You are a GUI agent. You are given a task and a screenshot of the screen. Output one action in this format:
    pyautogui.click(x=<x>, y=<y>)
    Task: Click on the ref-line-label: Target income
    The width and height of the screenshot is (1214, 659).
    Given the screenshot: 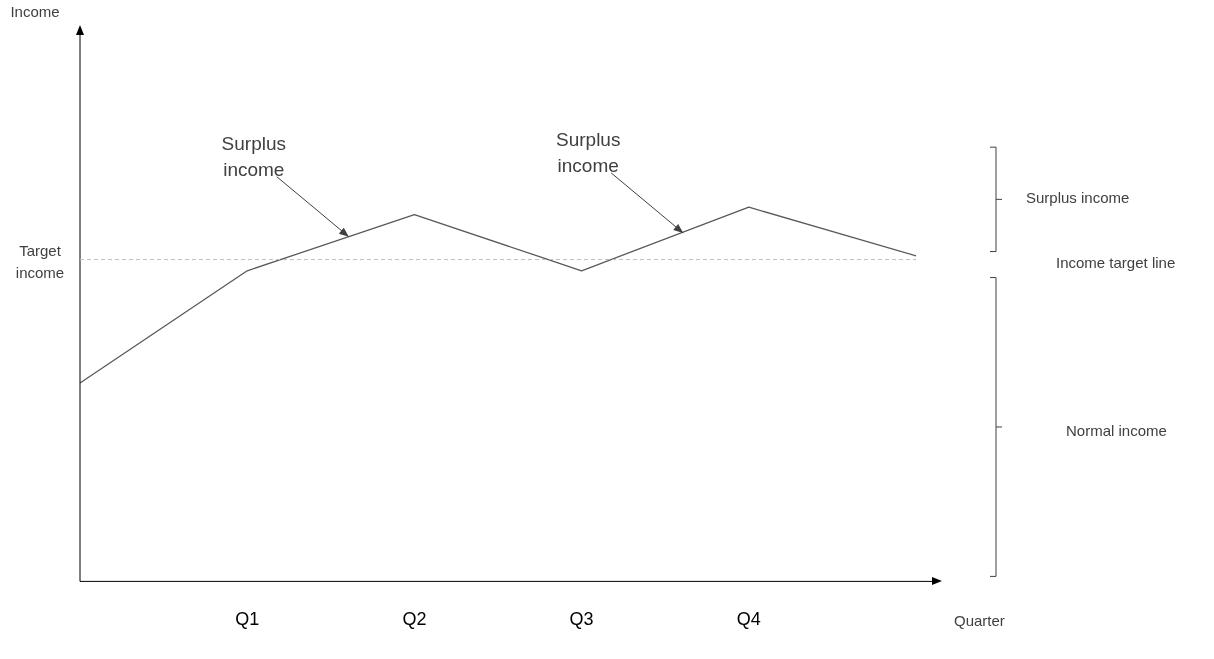 What is the action you would take?
    pyautogui.click(x=40, y=261)
    